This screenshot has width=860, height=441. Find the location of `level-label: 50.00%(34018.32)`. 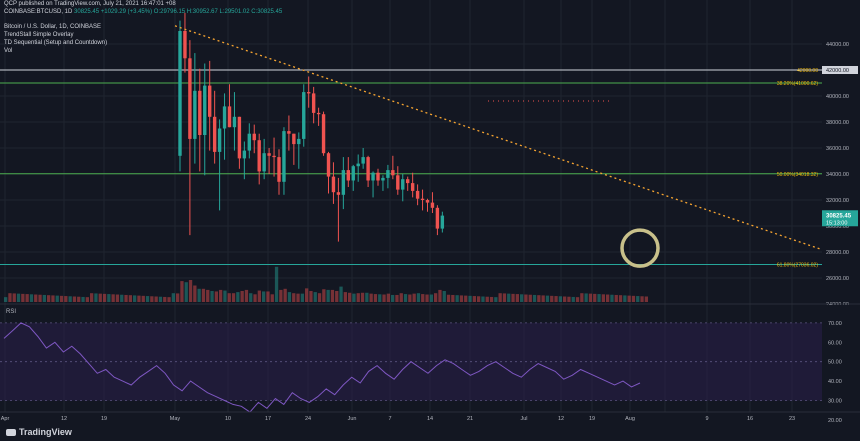

level-label: 50.00%(34018.32) is located at coordinates (797, 175).